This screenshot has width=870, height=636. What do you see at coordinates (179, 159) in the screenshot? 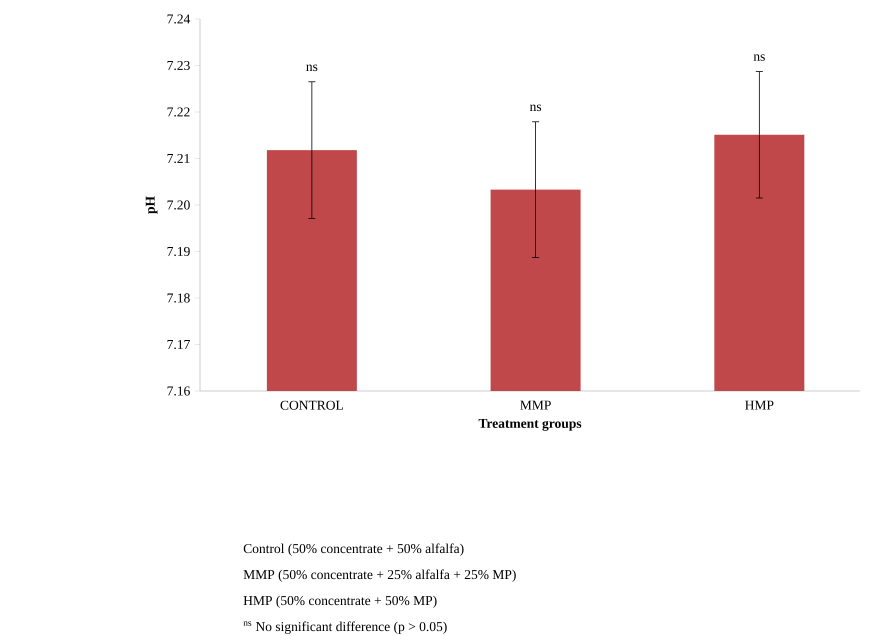
I see `y-tick-label: 7.21` at bounding box center [179, 159].